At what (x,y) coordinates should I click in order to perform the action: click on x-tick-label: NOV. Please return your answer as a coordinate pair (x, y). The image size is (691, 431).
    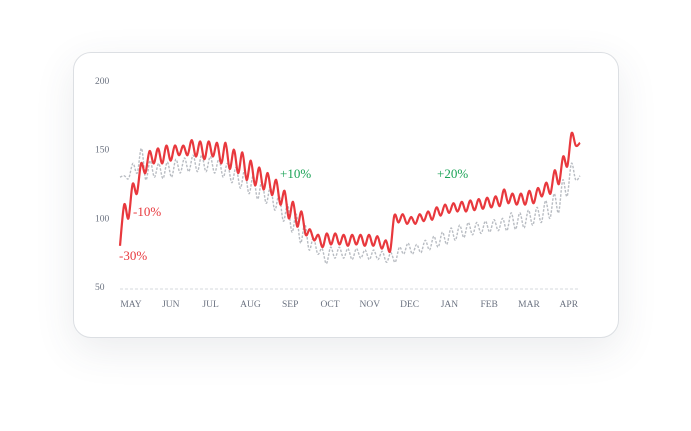
    Looking at the image, I should click on (370, 305).